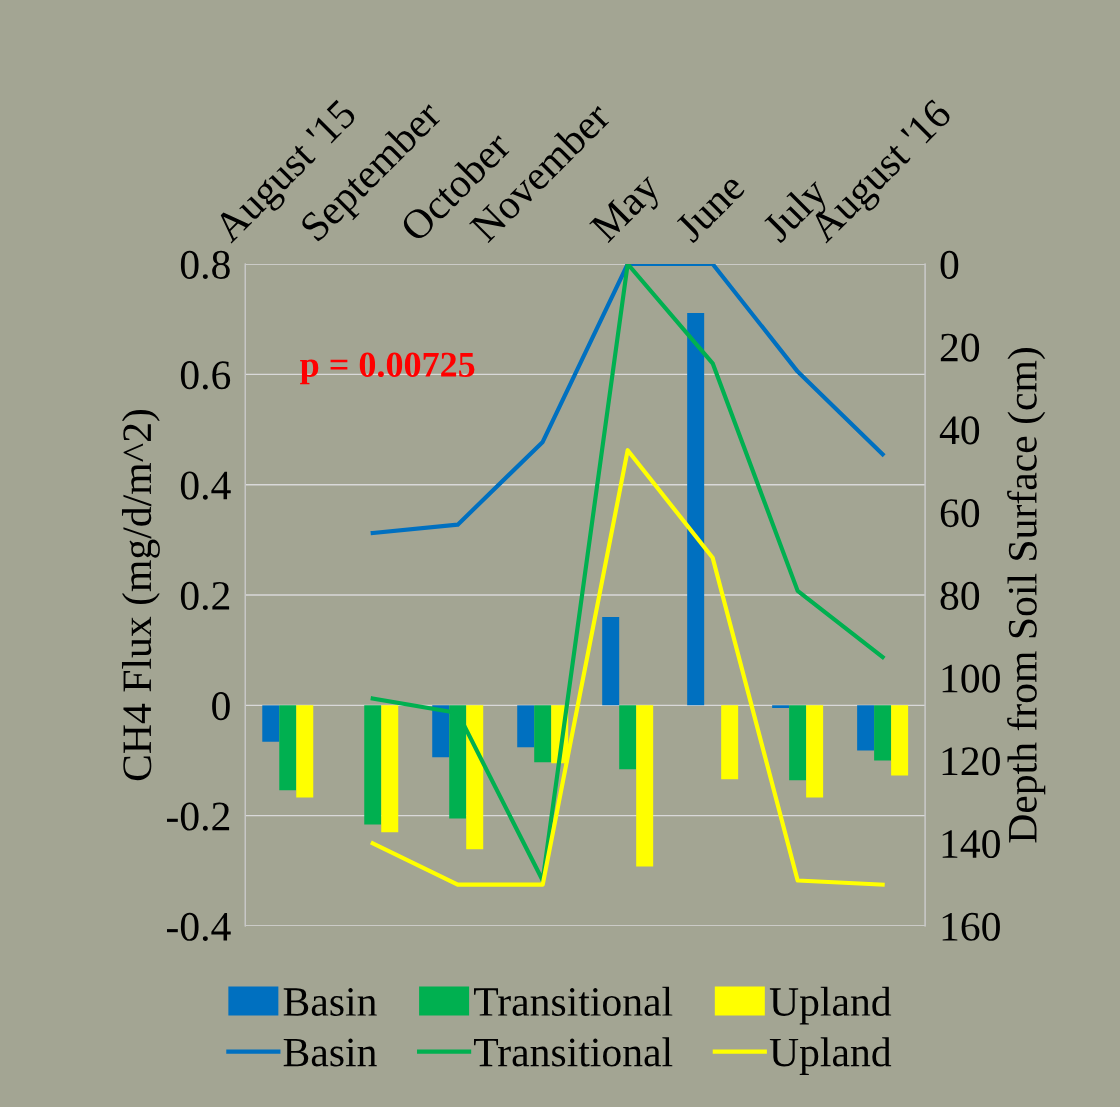 The width and height of the screenshot is (1120, 1107). I want to click on y-tick-label: 0.4, so click(205, 485).